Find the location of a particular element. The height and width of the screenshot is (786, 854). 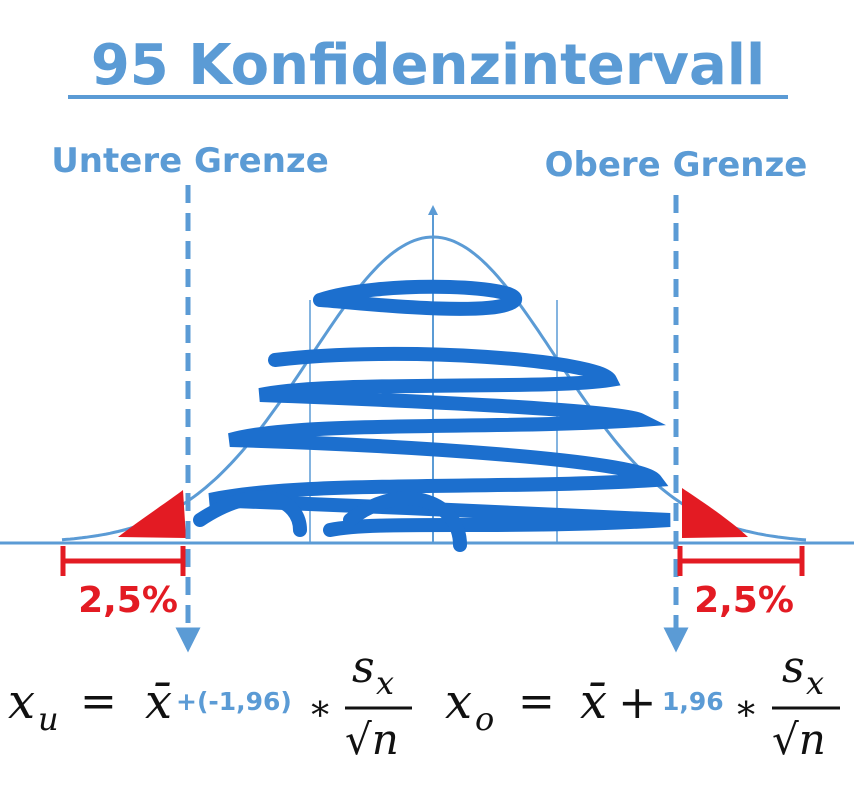

lower-label: Untere Grenze is located at coordinates (190, 161).